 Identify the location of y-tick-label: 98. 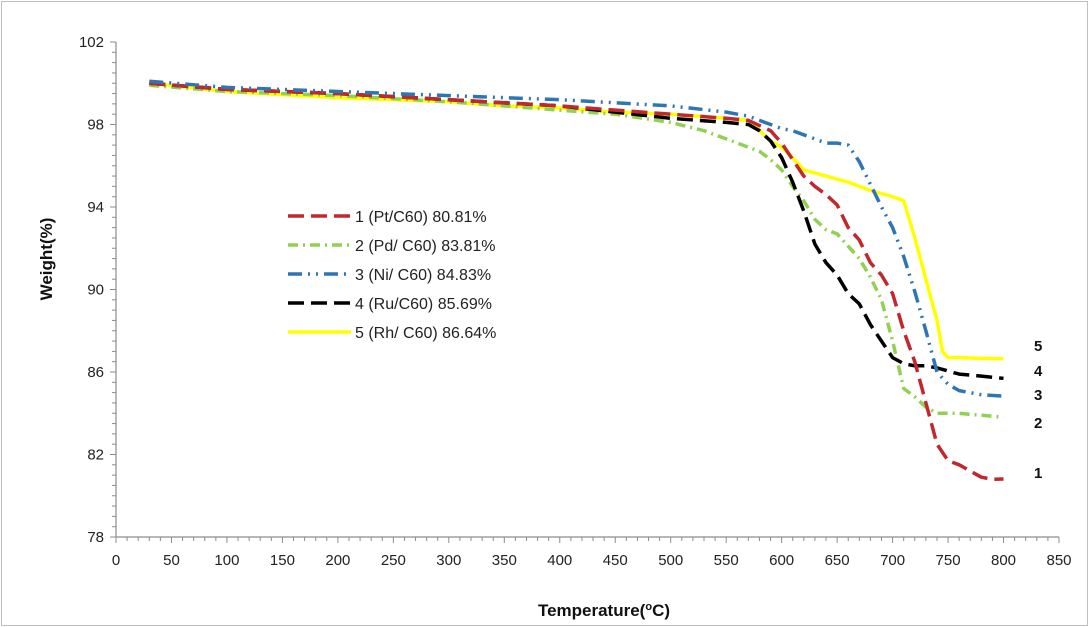
(95, 125).